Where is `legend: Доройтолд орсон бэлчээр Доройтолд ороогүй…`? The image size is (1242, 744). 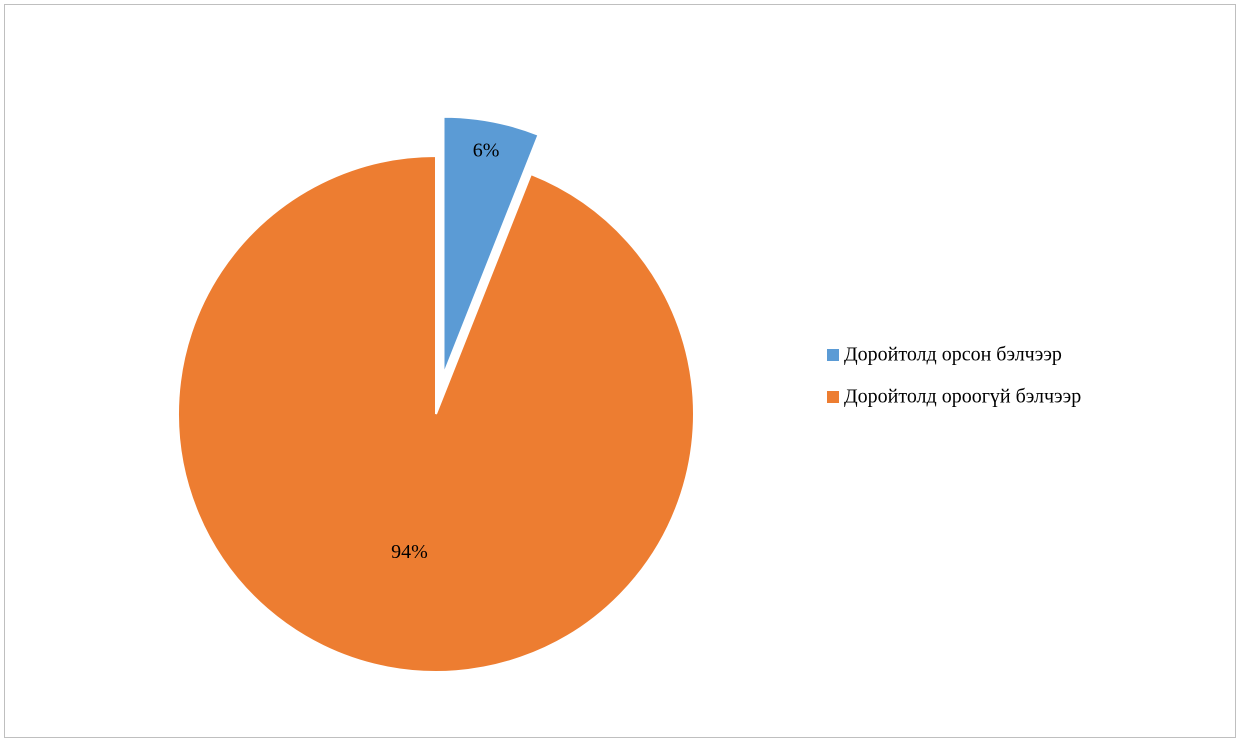 legend: Доройтолд орсон бэлчээр Доройтолд ороогүй… is located at coordinates (954, 376).